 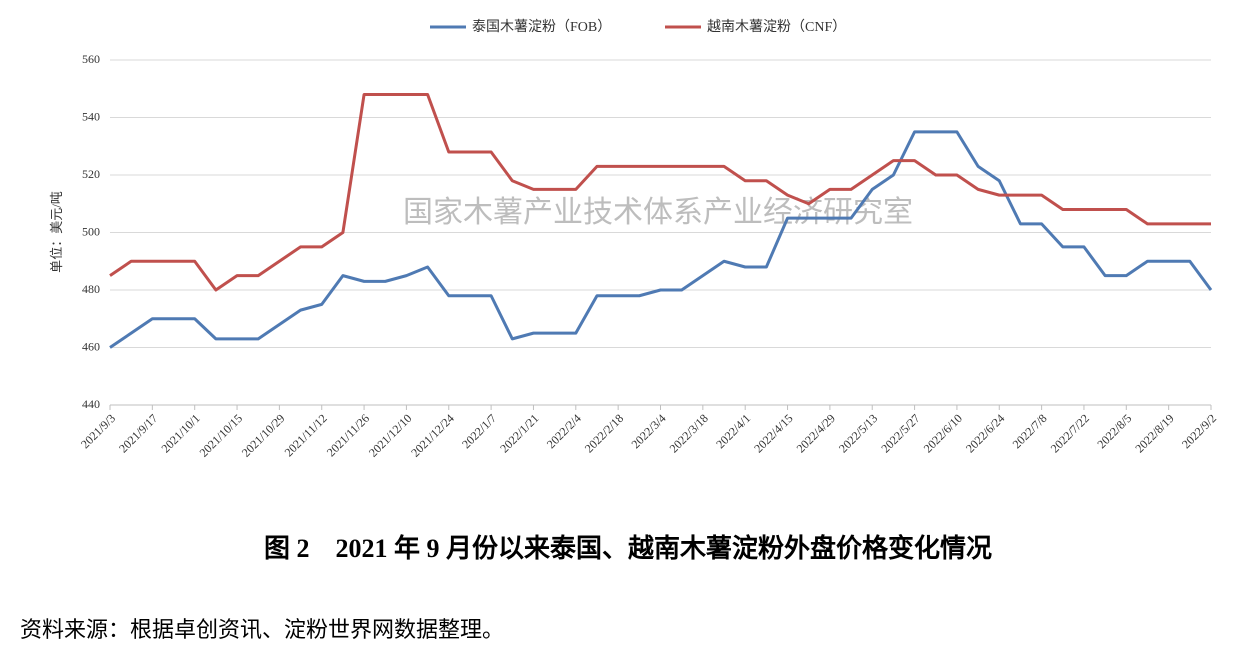 I want to click on x-tick-label: 2021/9/17, so click(x=138, y=433).